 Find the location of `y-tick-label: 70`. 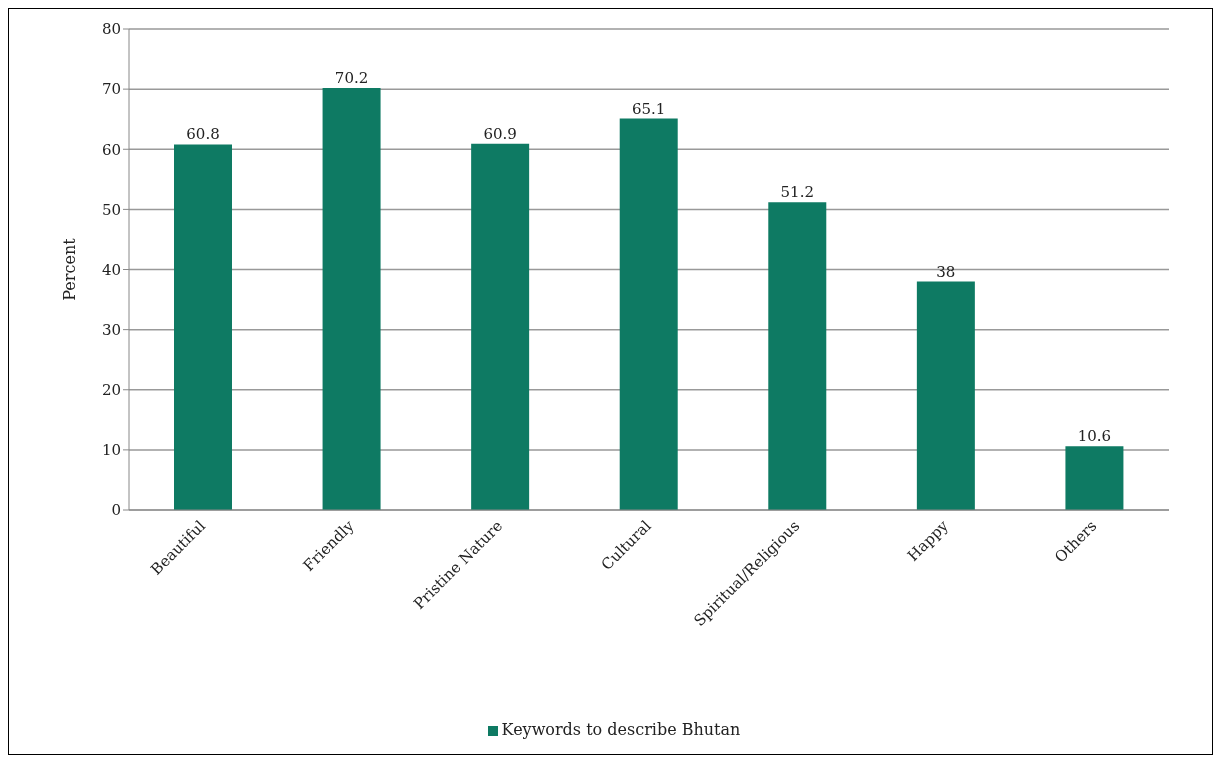

y-tick-label: 70 is located at coordinates (111, 89).